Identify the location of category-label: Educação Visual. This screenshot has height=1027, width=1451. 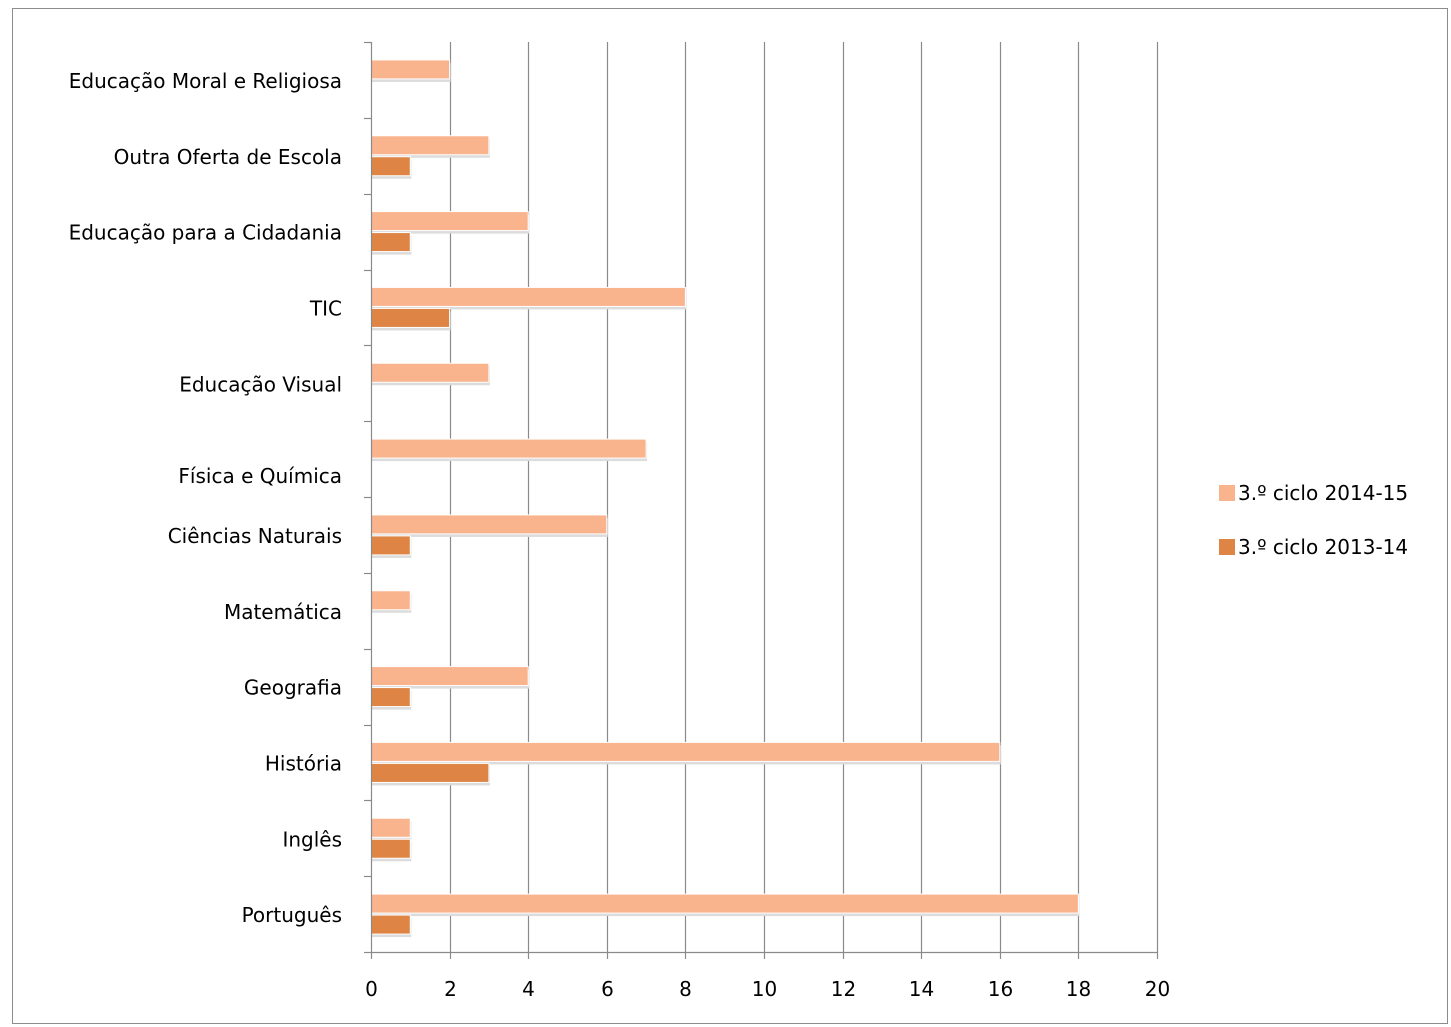
(260, 384).